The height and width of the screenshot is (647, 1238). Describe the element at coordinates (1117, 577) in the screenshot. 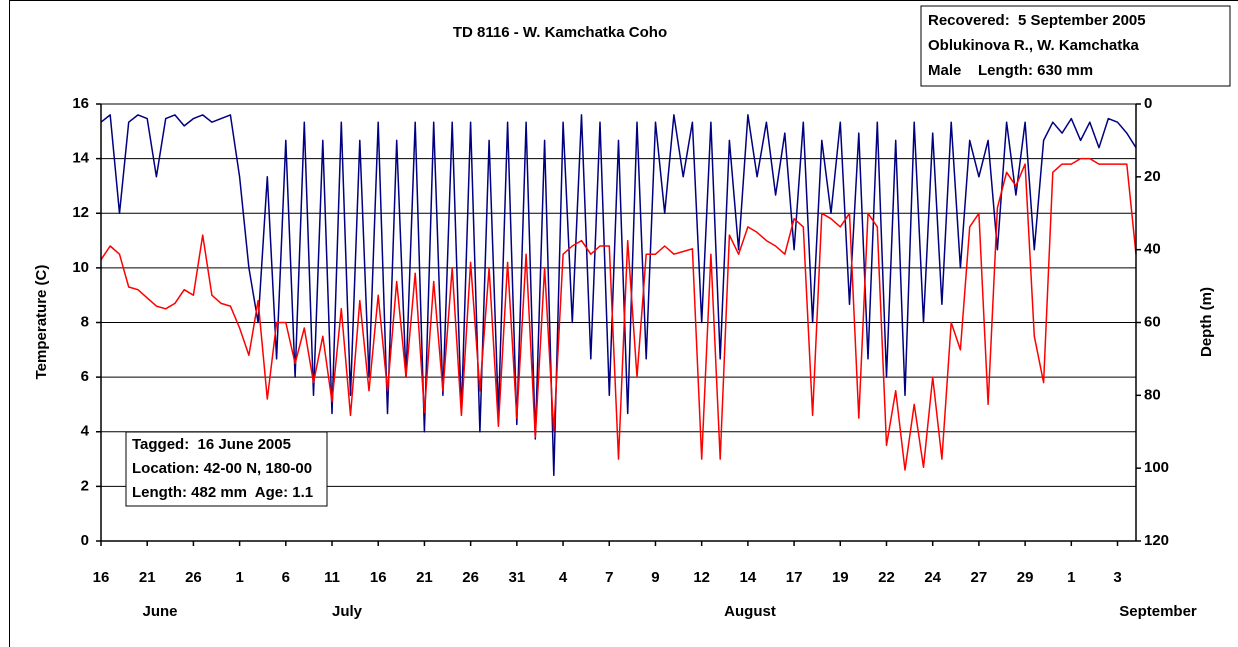

I see `x-tick-label: 3` at that location.